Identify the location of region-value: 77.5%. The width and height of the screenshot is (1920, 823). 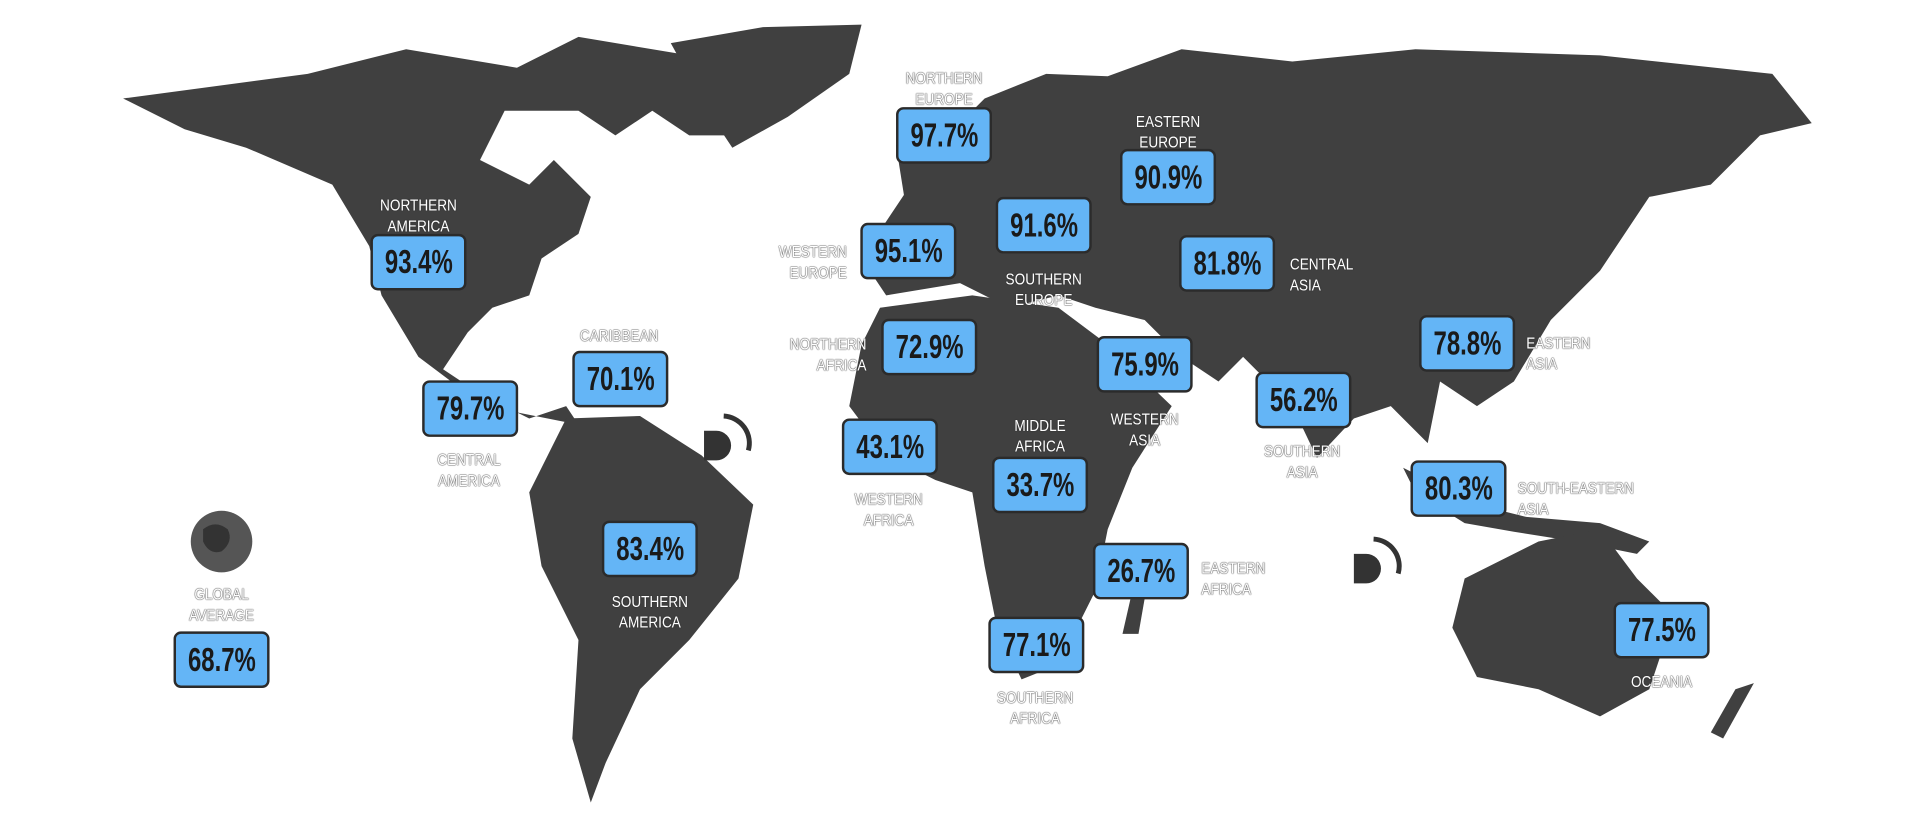
(1661, 630).